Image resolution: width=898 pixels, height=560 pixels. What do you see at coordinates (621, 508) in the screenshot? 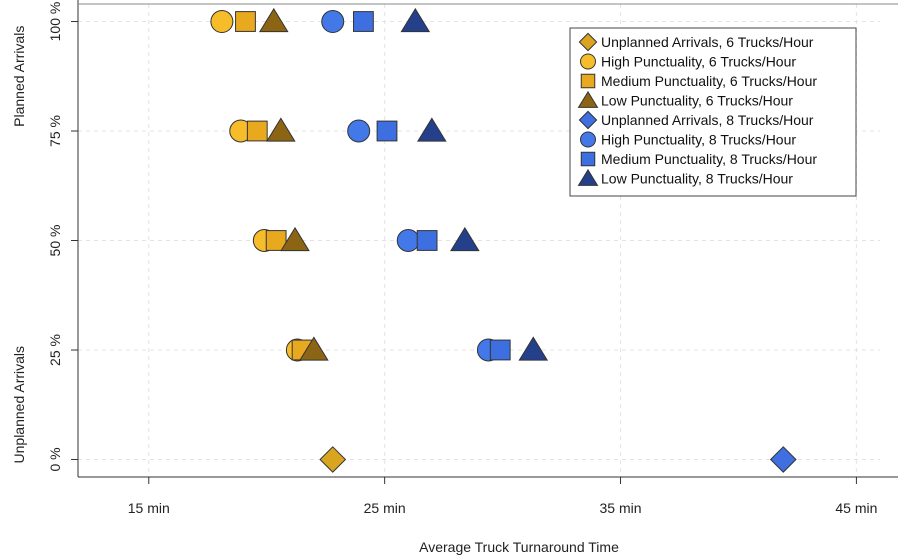
I see `x-tick-label: 35 min` at bounding box center [621, 508].